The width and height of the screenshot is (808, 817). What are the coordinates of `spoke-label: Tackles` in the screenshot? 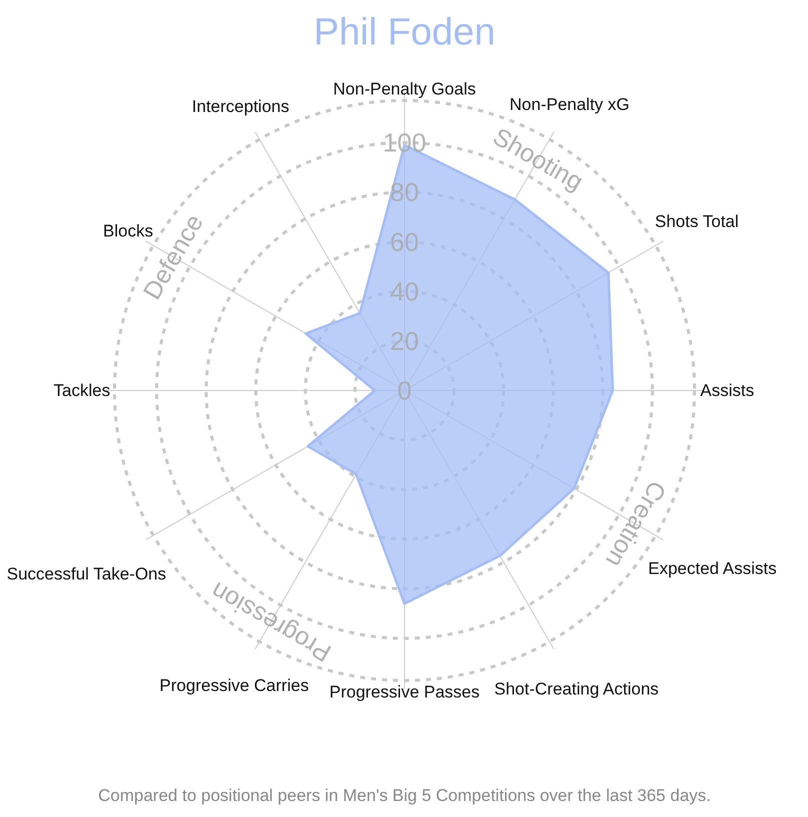 It's located at (82, 390).